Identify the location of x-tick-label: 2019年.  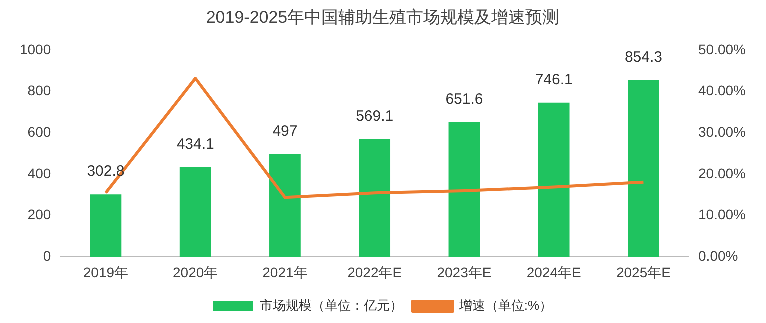
(106, 272).